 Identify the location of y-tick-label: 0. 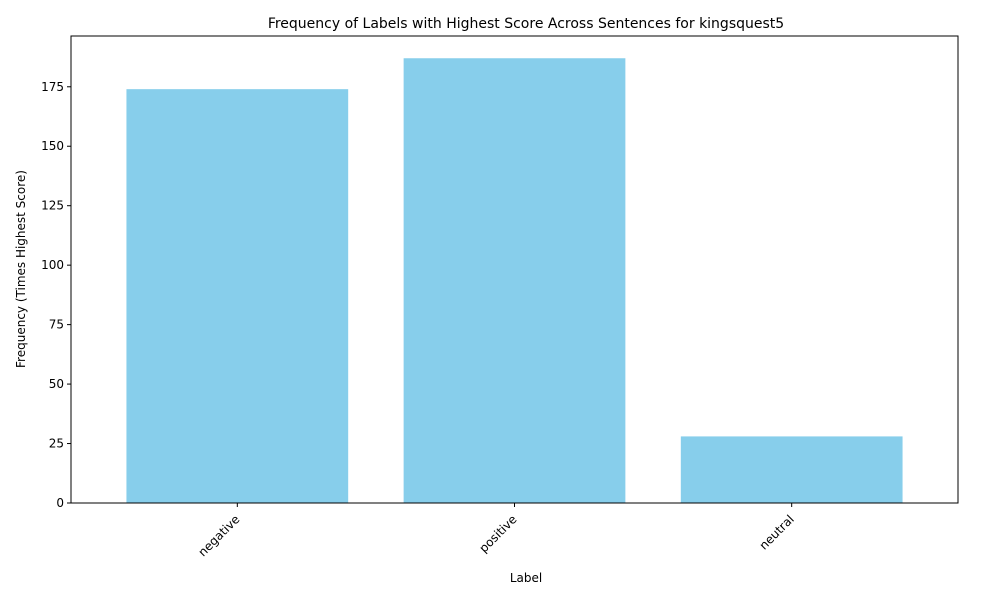
(60, 503).